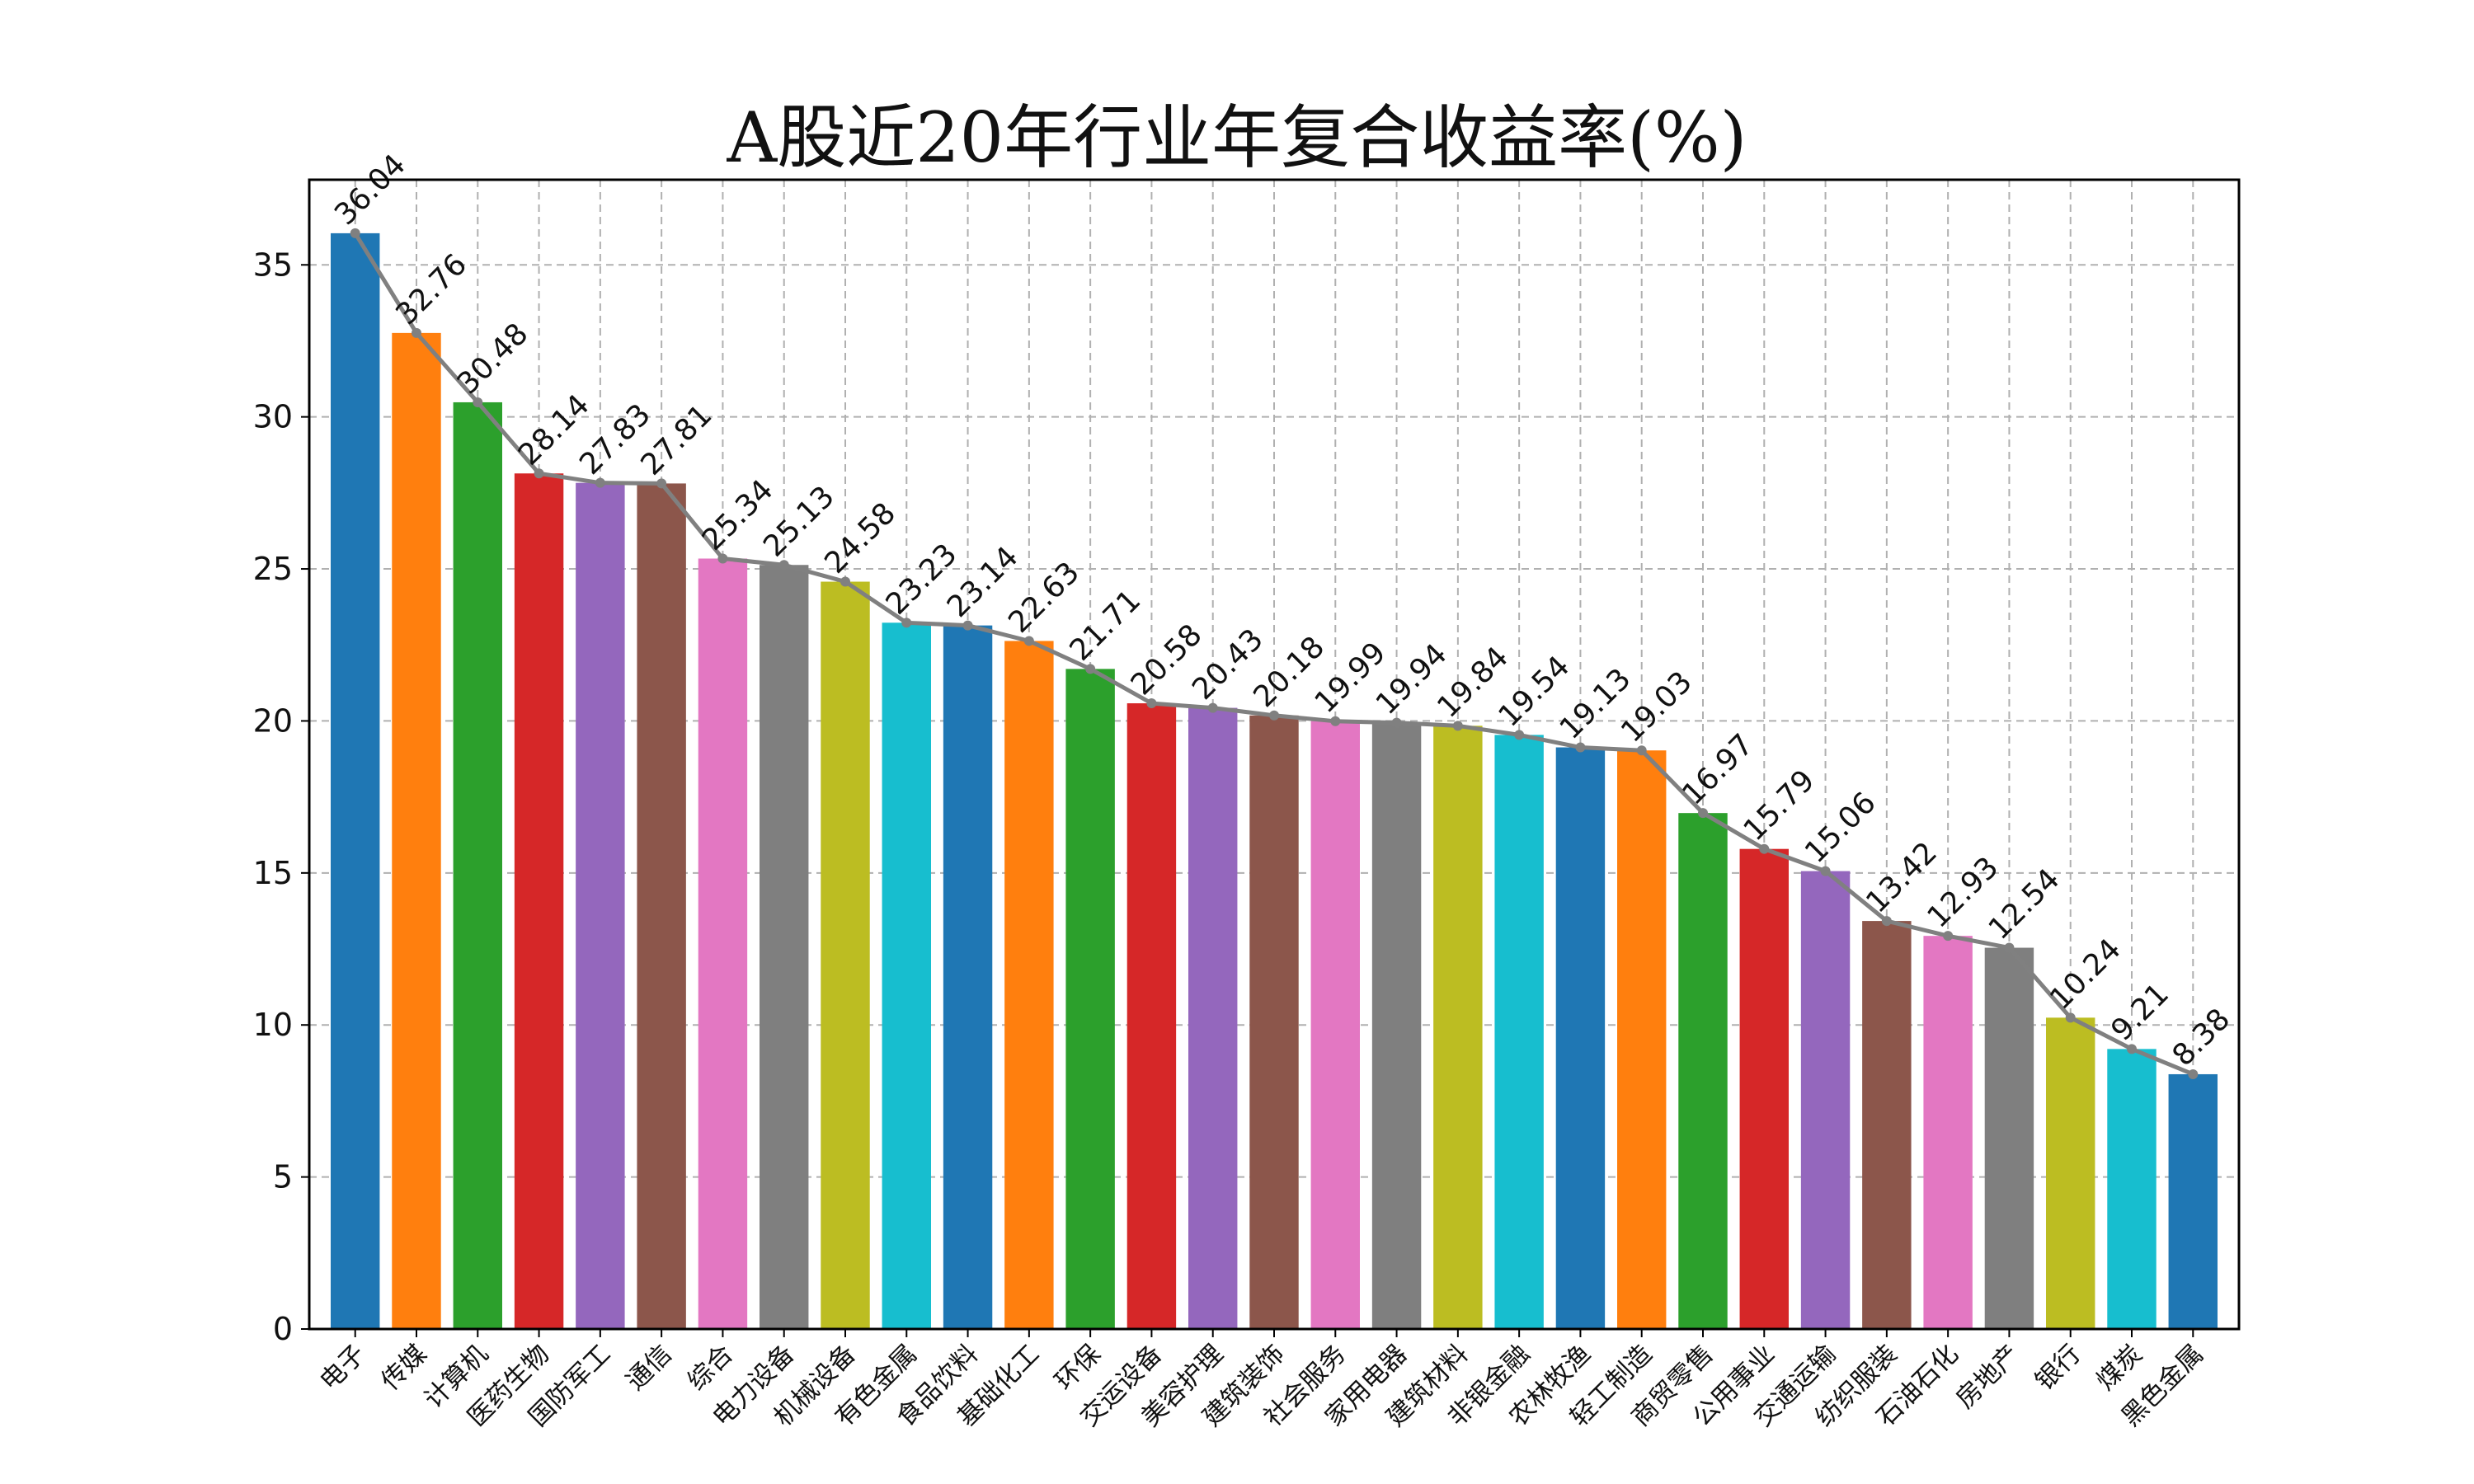 This screenshot has width=2474, height=1484. What do you see at coordinates (649, 1367) in the screenshot?
I see `x-tick-label: 通信` at bounding box center [649, 1367].